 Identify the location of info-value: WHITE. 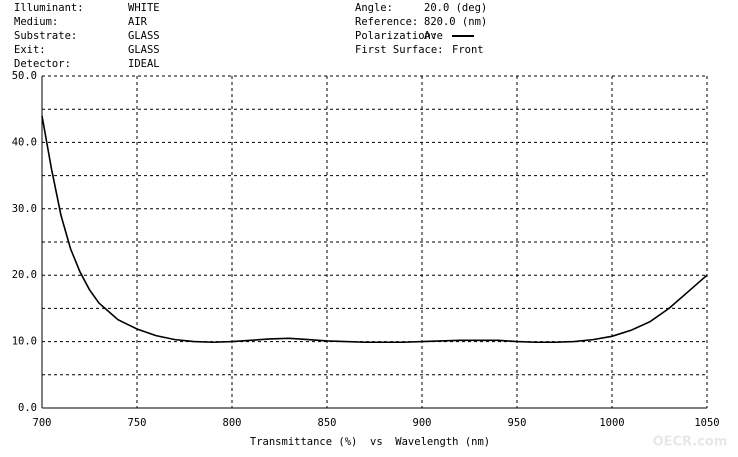
(144, 8).